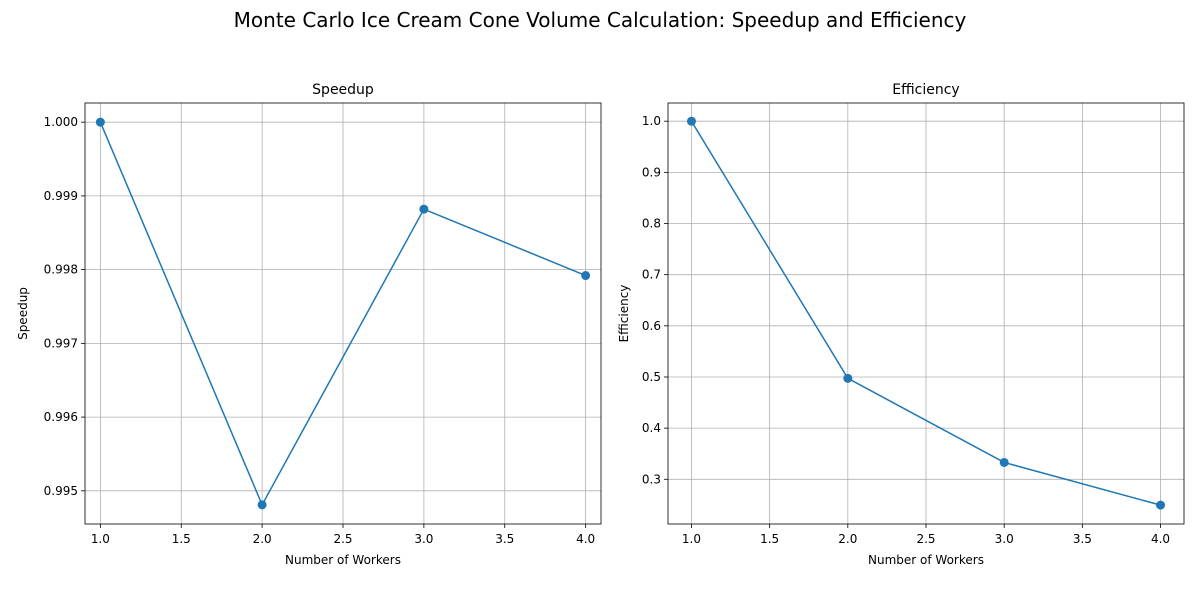 The width and height of the screenshot is (1200, 600). I want to click on chart-2-x-tick-label: 3.0, so click(1004, 539).